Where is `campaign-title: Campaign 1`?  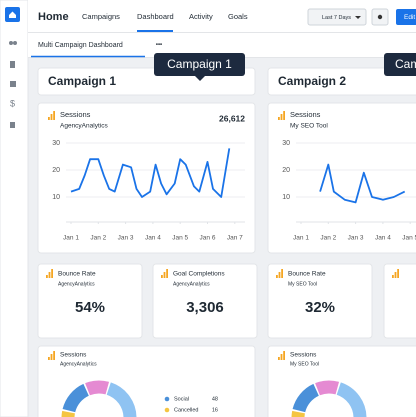 campaign-title: Campaign 1 is located at coordinates (82, 81).